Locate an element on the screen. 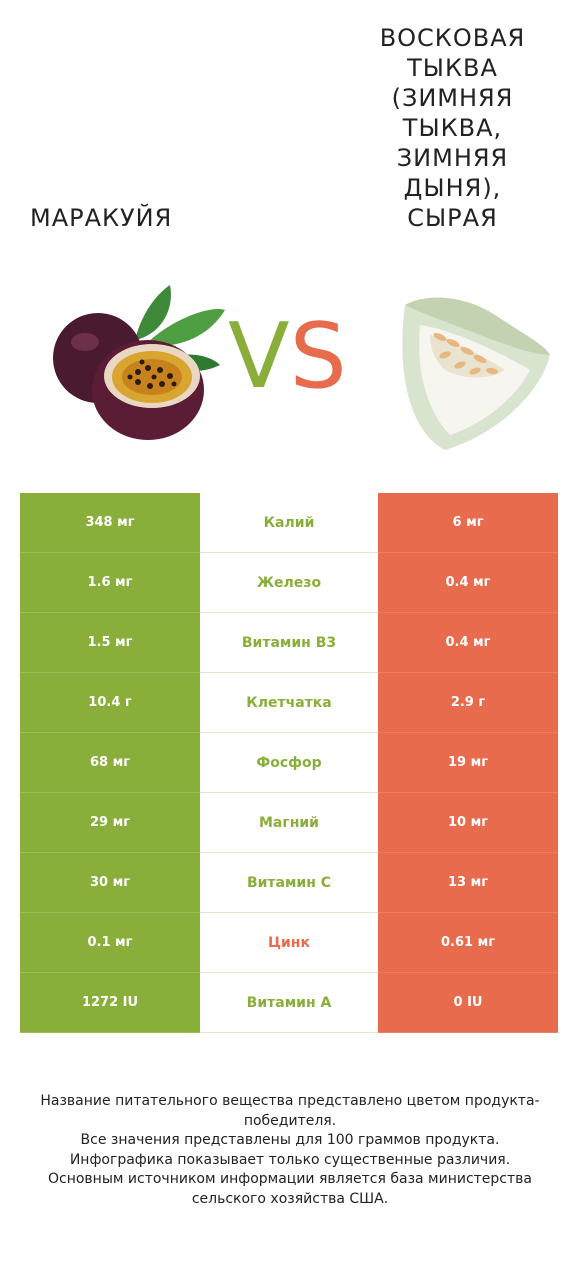 Image resolution: width=580 pixels, height=1264 pixels. nutrient-name: Цинк is located at coordinates (289, 943).